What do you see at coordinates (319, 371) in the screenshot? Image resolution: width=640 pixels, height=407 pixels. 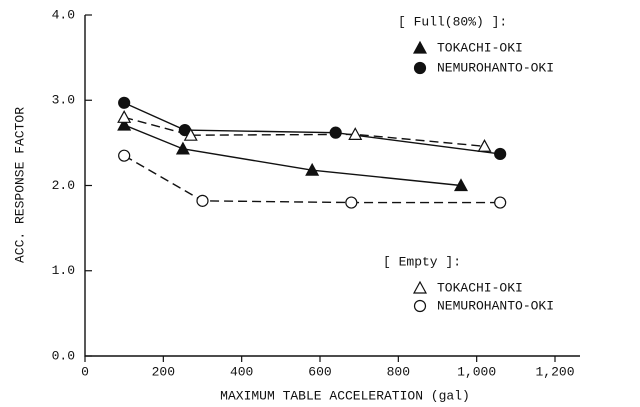 I see `x-tick-label: 600` at bounding box center [319, 371].